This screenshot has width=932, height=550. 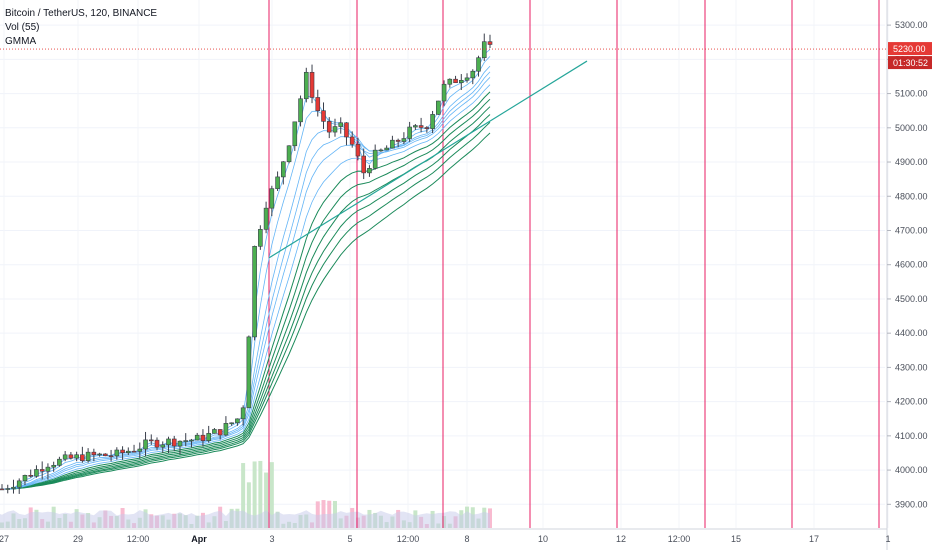 I want to click on volume-ma-area, so click(x=245, y=519).